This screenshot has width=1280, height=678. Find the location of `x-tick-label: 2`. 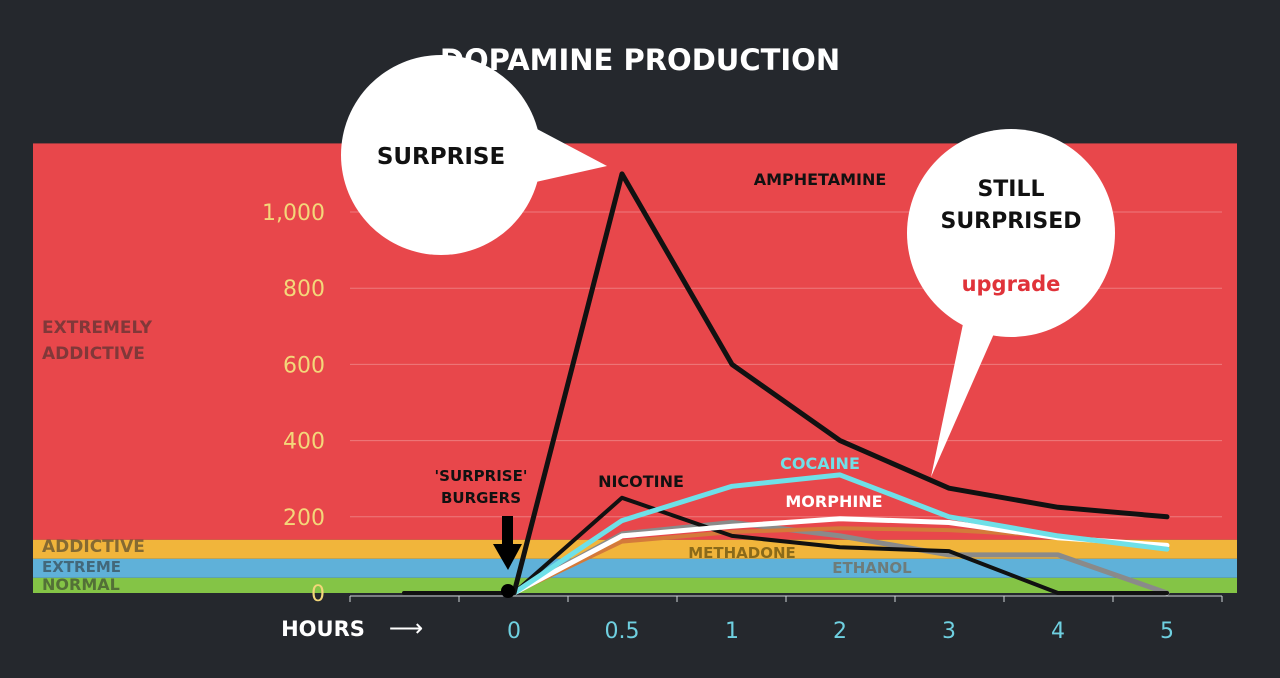

x-tick-label: 2 is located at coordinates (840, 631).